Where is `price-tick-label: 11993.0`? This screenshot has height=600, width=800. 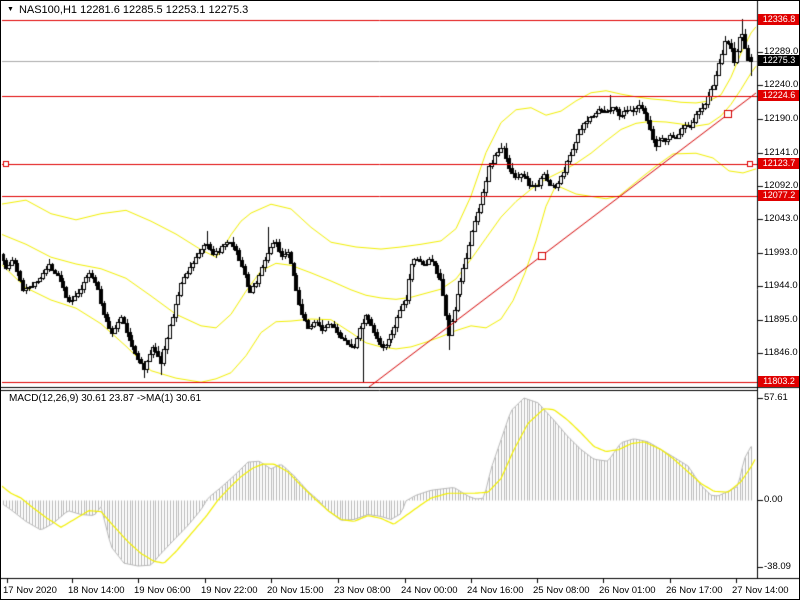 price-tick-label: 11993.0 is located at coordinates (781, 252).